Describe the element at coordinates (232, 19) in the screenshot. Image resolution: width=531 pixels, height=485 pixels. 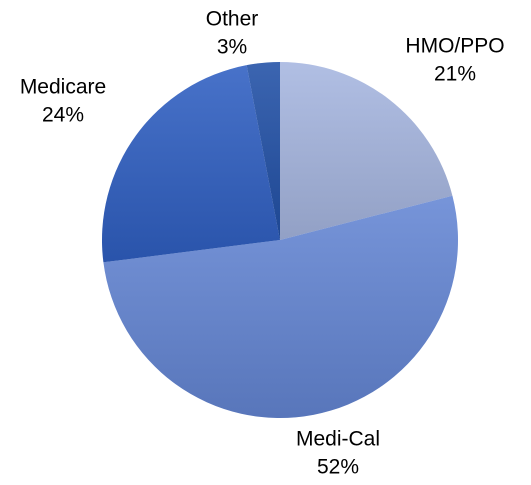
I see `slice-label: Other` at that location.